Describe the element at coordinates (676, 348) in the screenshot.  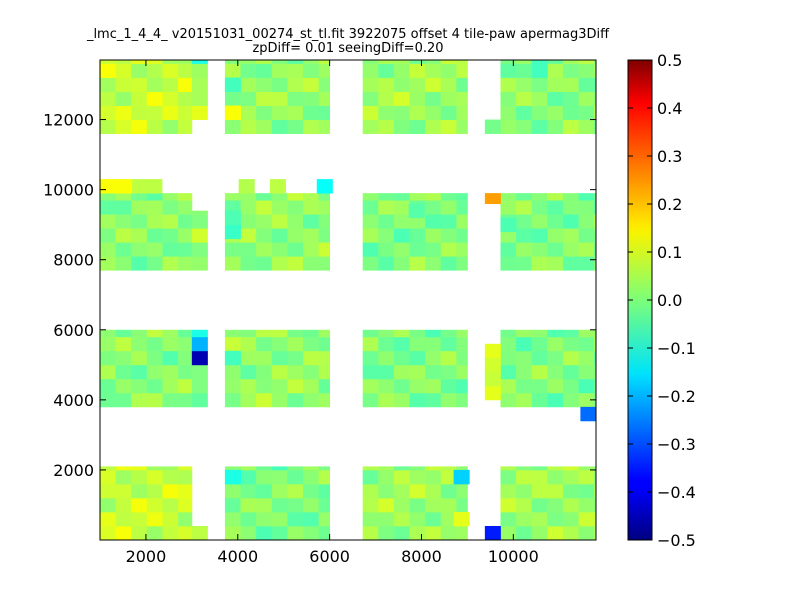
I see `colorbar-tick-label: −0.1` at that location.